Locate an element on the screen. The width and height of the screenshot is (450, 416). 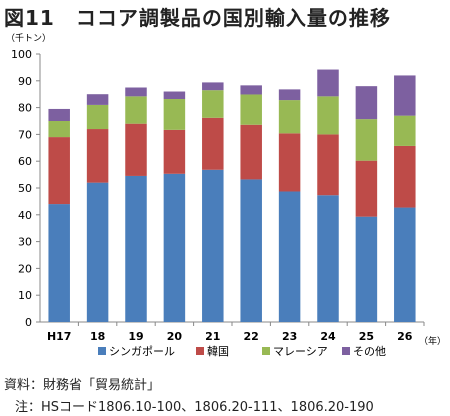
legend-label: 韓国 is located at coordinates (218, 351).